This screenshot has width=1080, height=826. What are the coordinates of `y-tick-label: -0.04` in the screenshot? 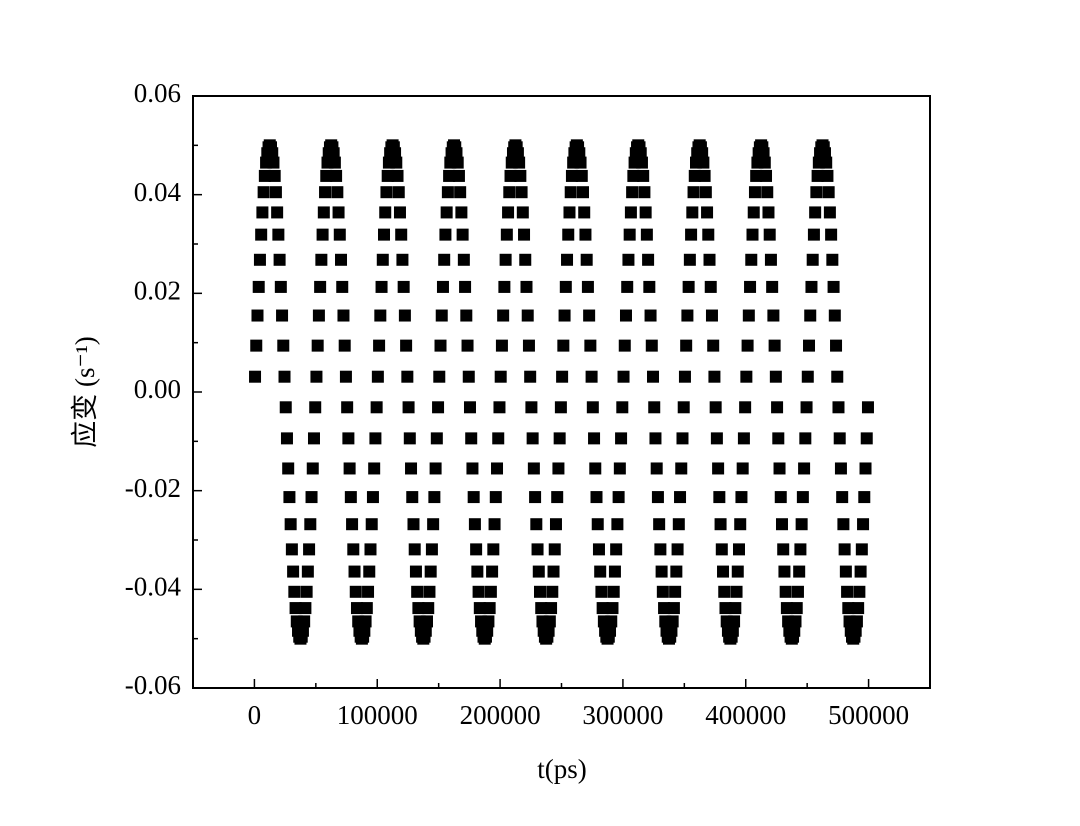 It's located at (153, 587).